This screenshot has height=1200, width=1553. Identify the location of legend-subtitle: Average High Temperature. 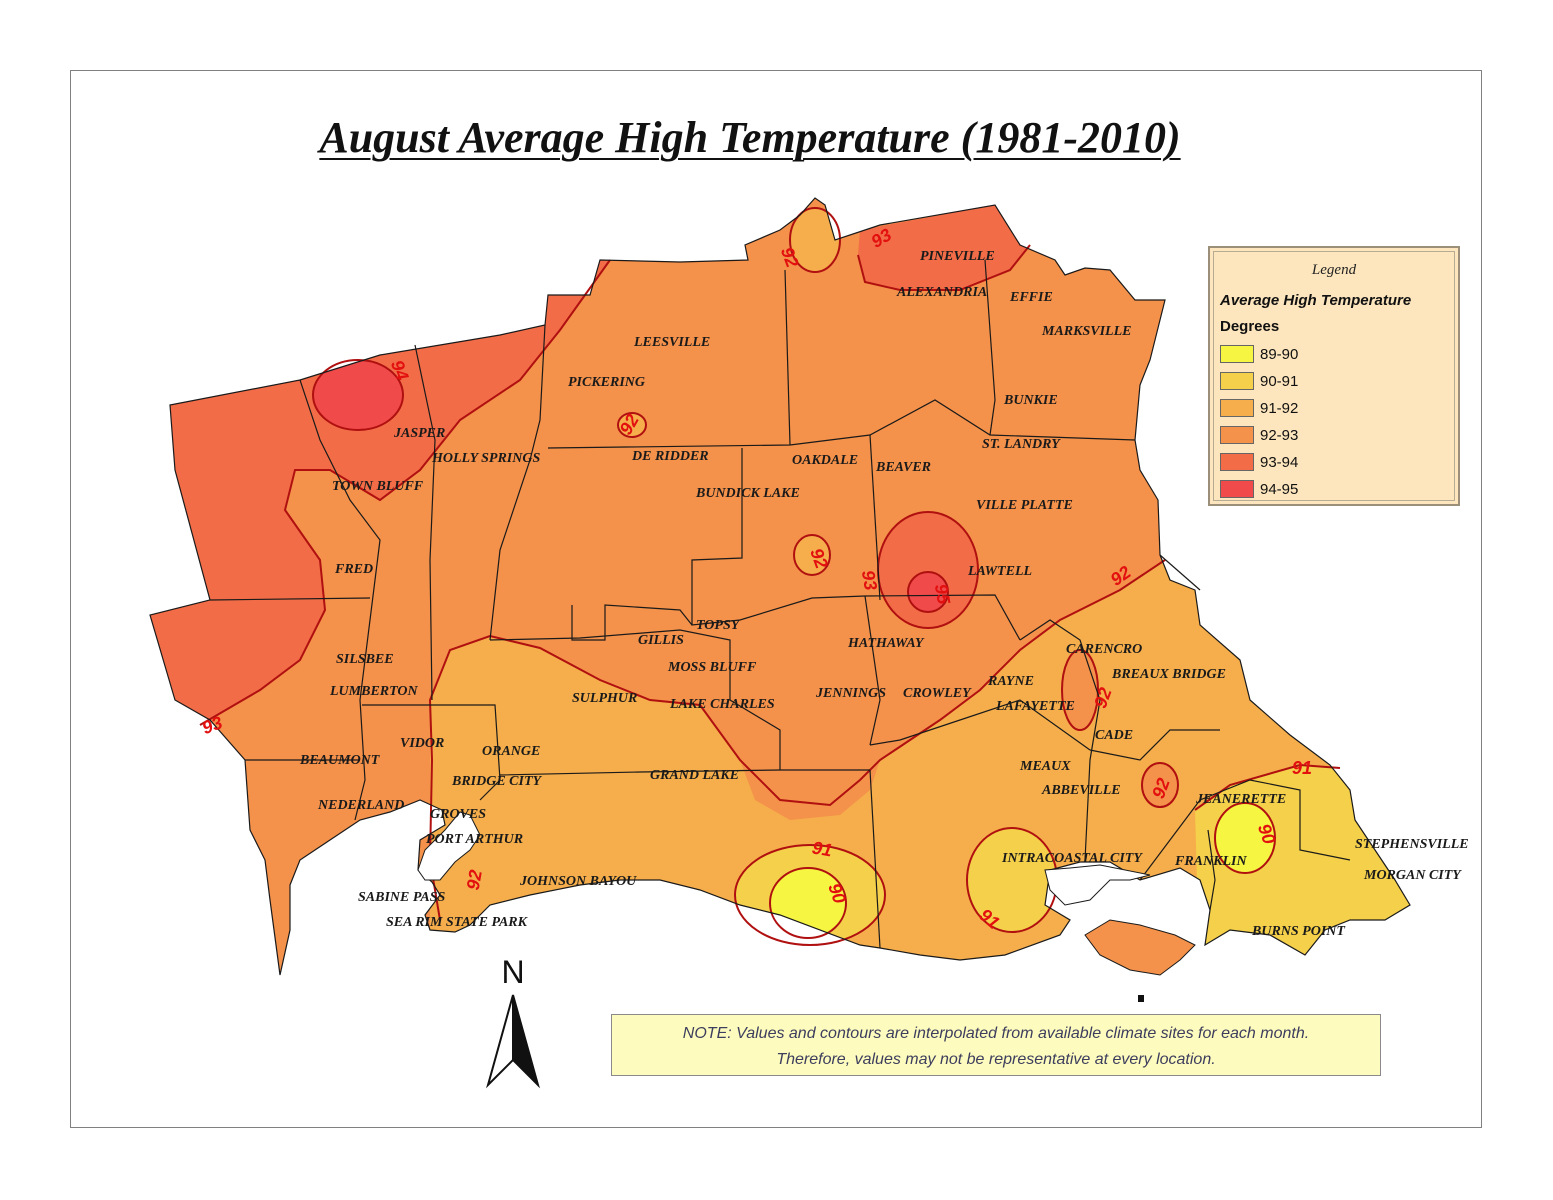
(1316, 300).